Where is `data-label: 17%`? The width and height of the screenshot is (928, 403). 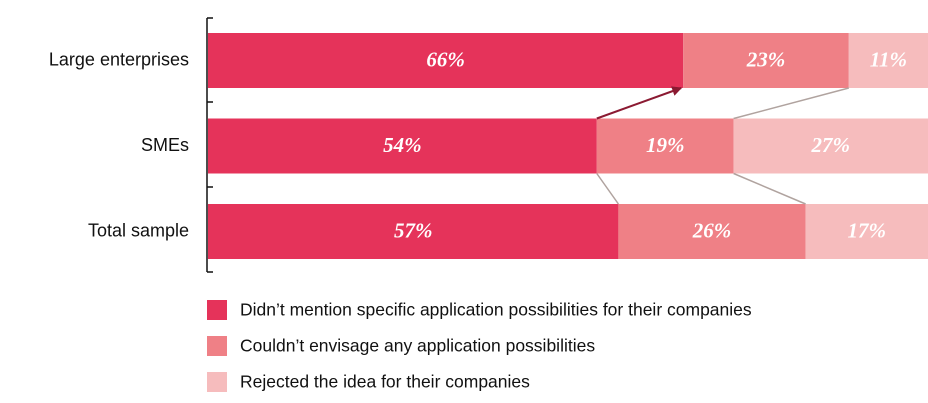
data-label: 17% is located at coordinates (867, 230).